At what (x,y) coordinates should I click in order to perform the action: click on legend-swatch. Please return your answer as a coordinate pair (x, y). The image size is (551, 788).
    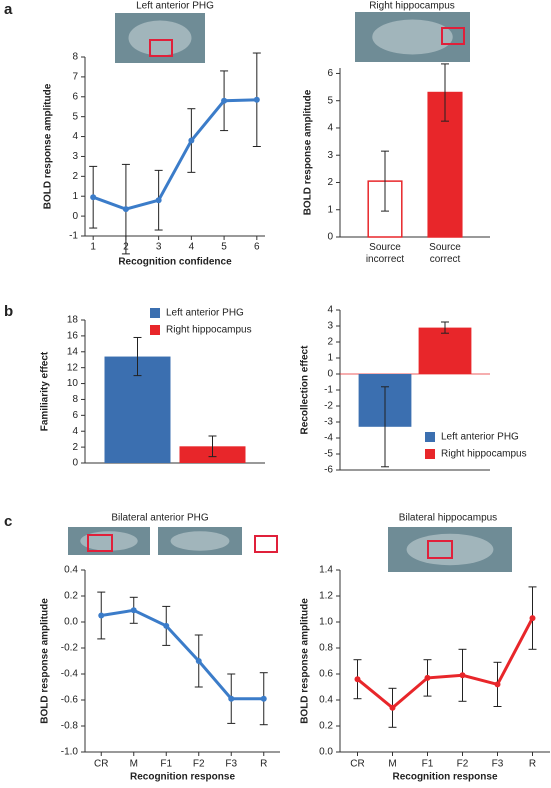
    Looking at the image, I should click on (430, 454).